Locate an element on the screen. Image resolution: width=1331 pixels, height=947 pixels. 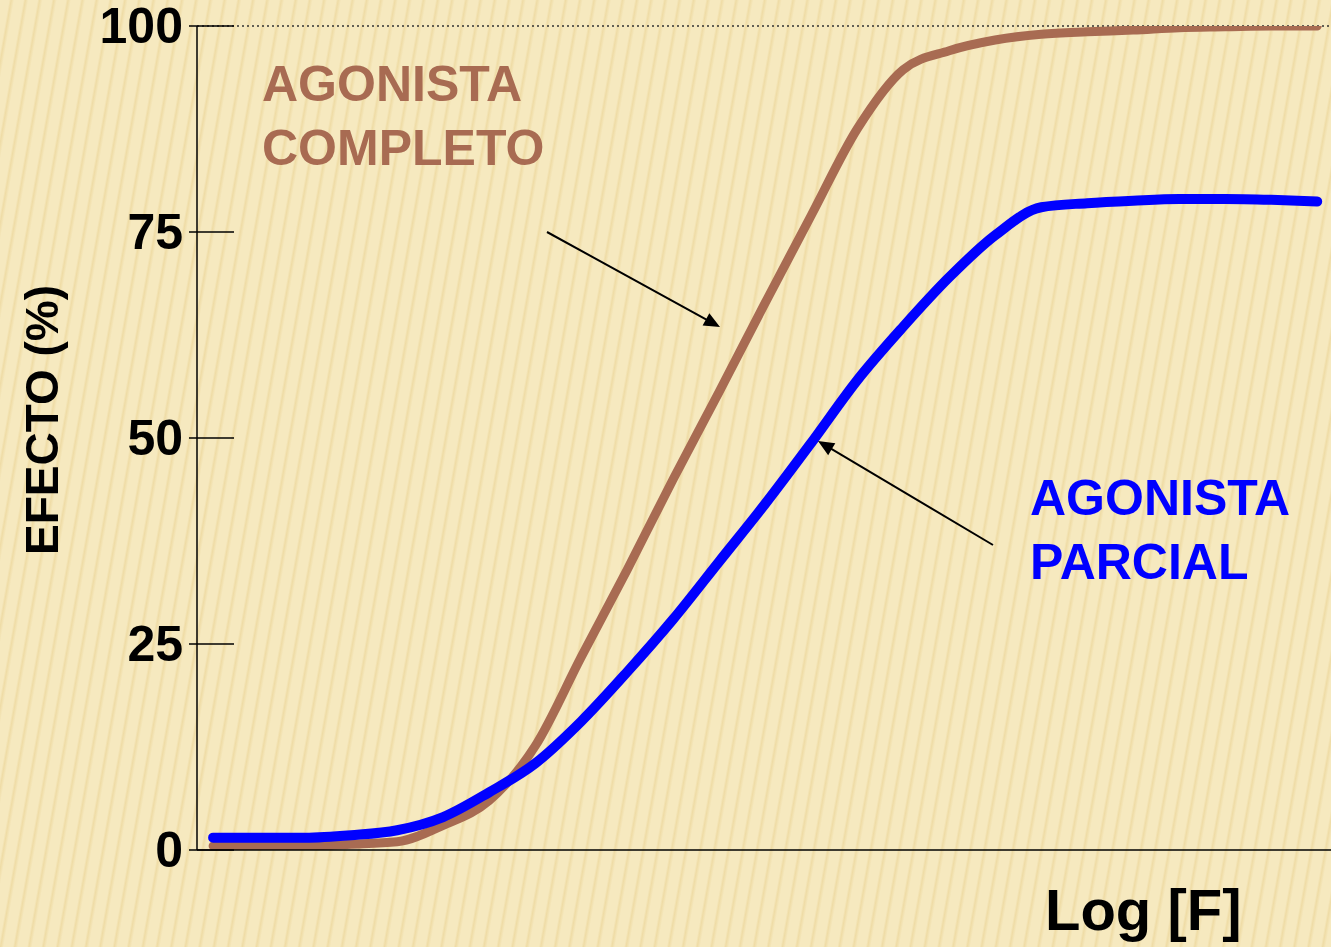
text: AGONISTA PARCIAL is located at coordinates (1160, 530).